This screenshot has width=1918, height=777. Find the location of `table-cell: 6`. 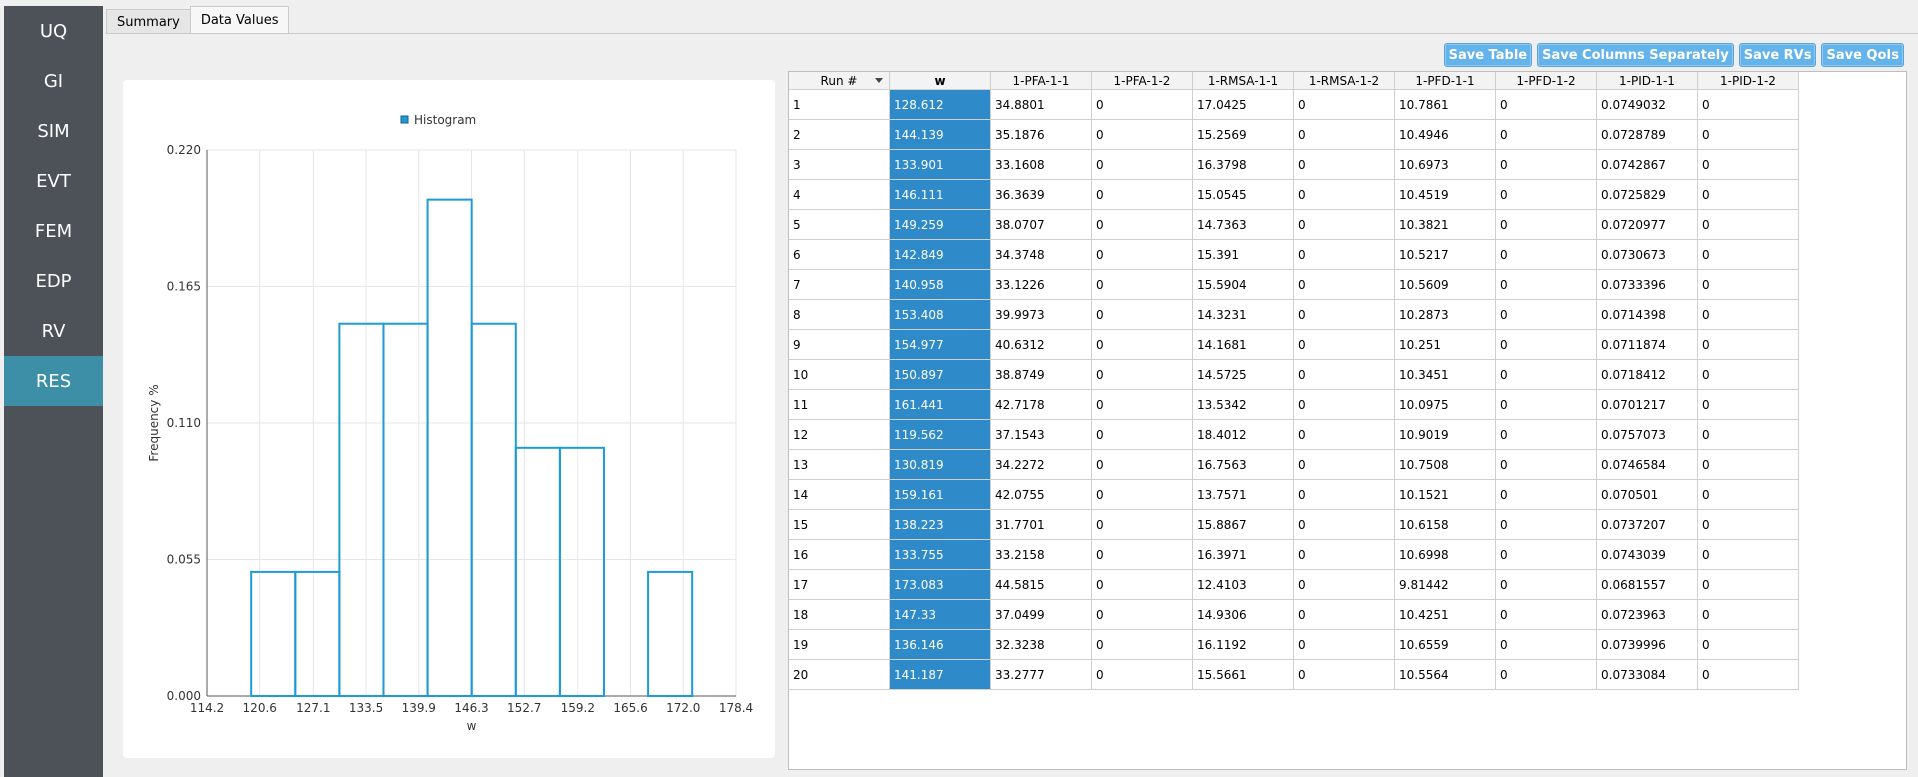

table-cell: 6 is located at coordinates (839, 254).